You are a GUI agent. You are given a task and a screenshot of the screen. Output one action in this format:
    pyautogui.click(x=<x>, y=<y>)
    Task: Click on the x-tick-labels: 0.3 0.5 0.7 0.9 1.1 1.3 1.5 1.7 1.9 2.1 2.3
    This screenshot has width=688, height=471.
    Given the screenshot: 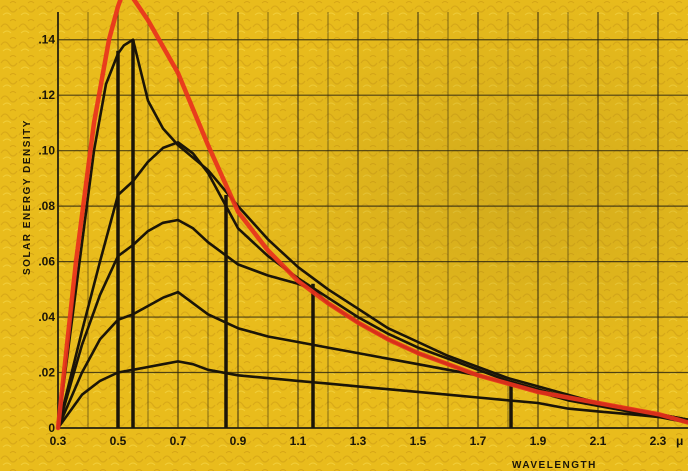 What is the action you would take?
    pyautogui.click(x=358, y=441)
    